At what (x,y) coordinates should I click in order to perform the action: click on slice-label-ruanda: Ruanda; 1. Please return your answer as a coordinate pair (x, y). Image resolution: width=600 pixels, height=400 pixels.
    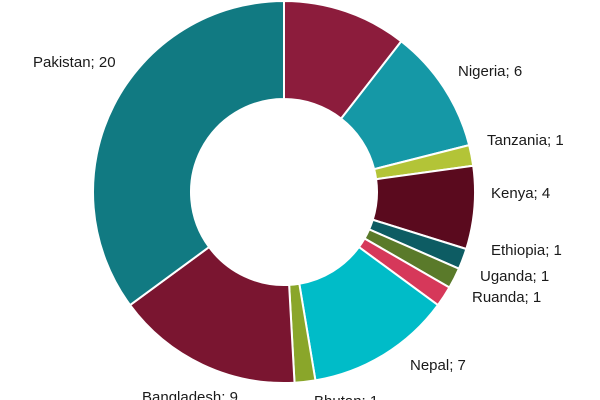
    Looking at the image, I should click on (506, 297).